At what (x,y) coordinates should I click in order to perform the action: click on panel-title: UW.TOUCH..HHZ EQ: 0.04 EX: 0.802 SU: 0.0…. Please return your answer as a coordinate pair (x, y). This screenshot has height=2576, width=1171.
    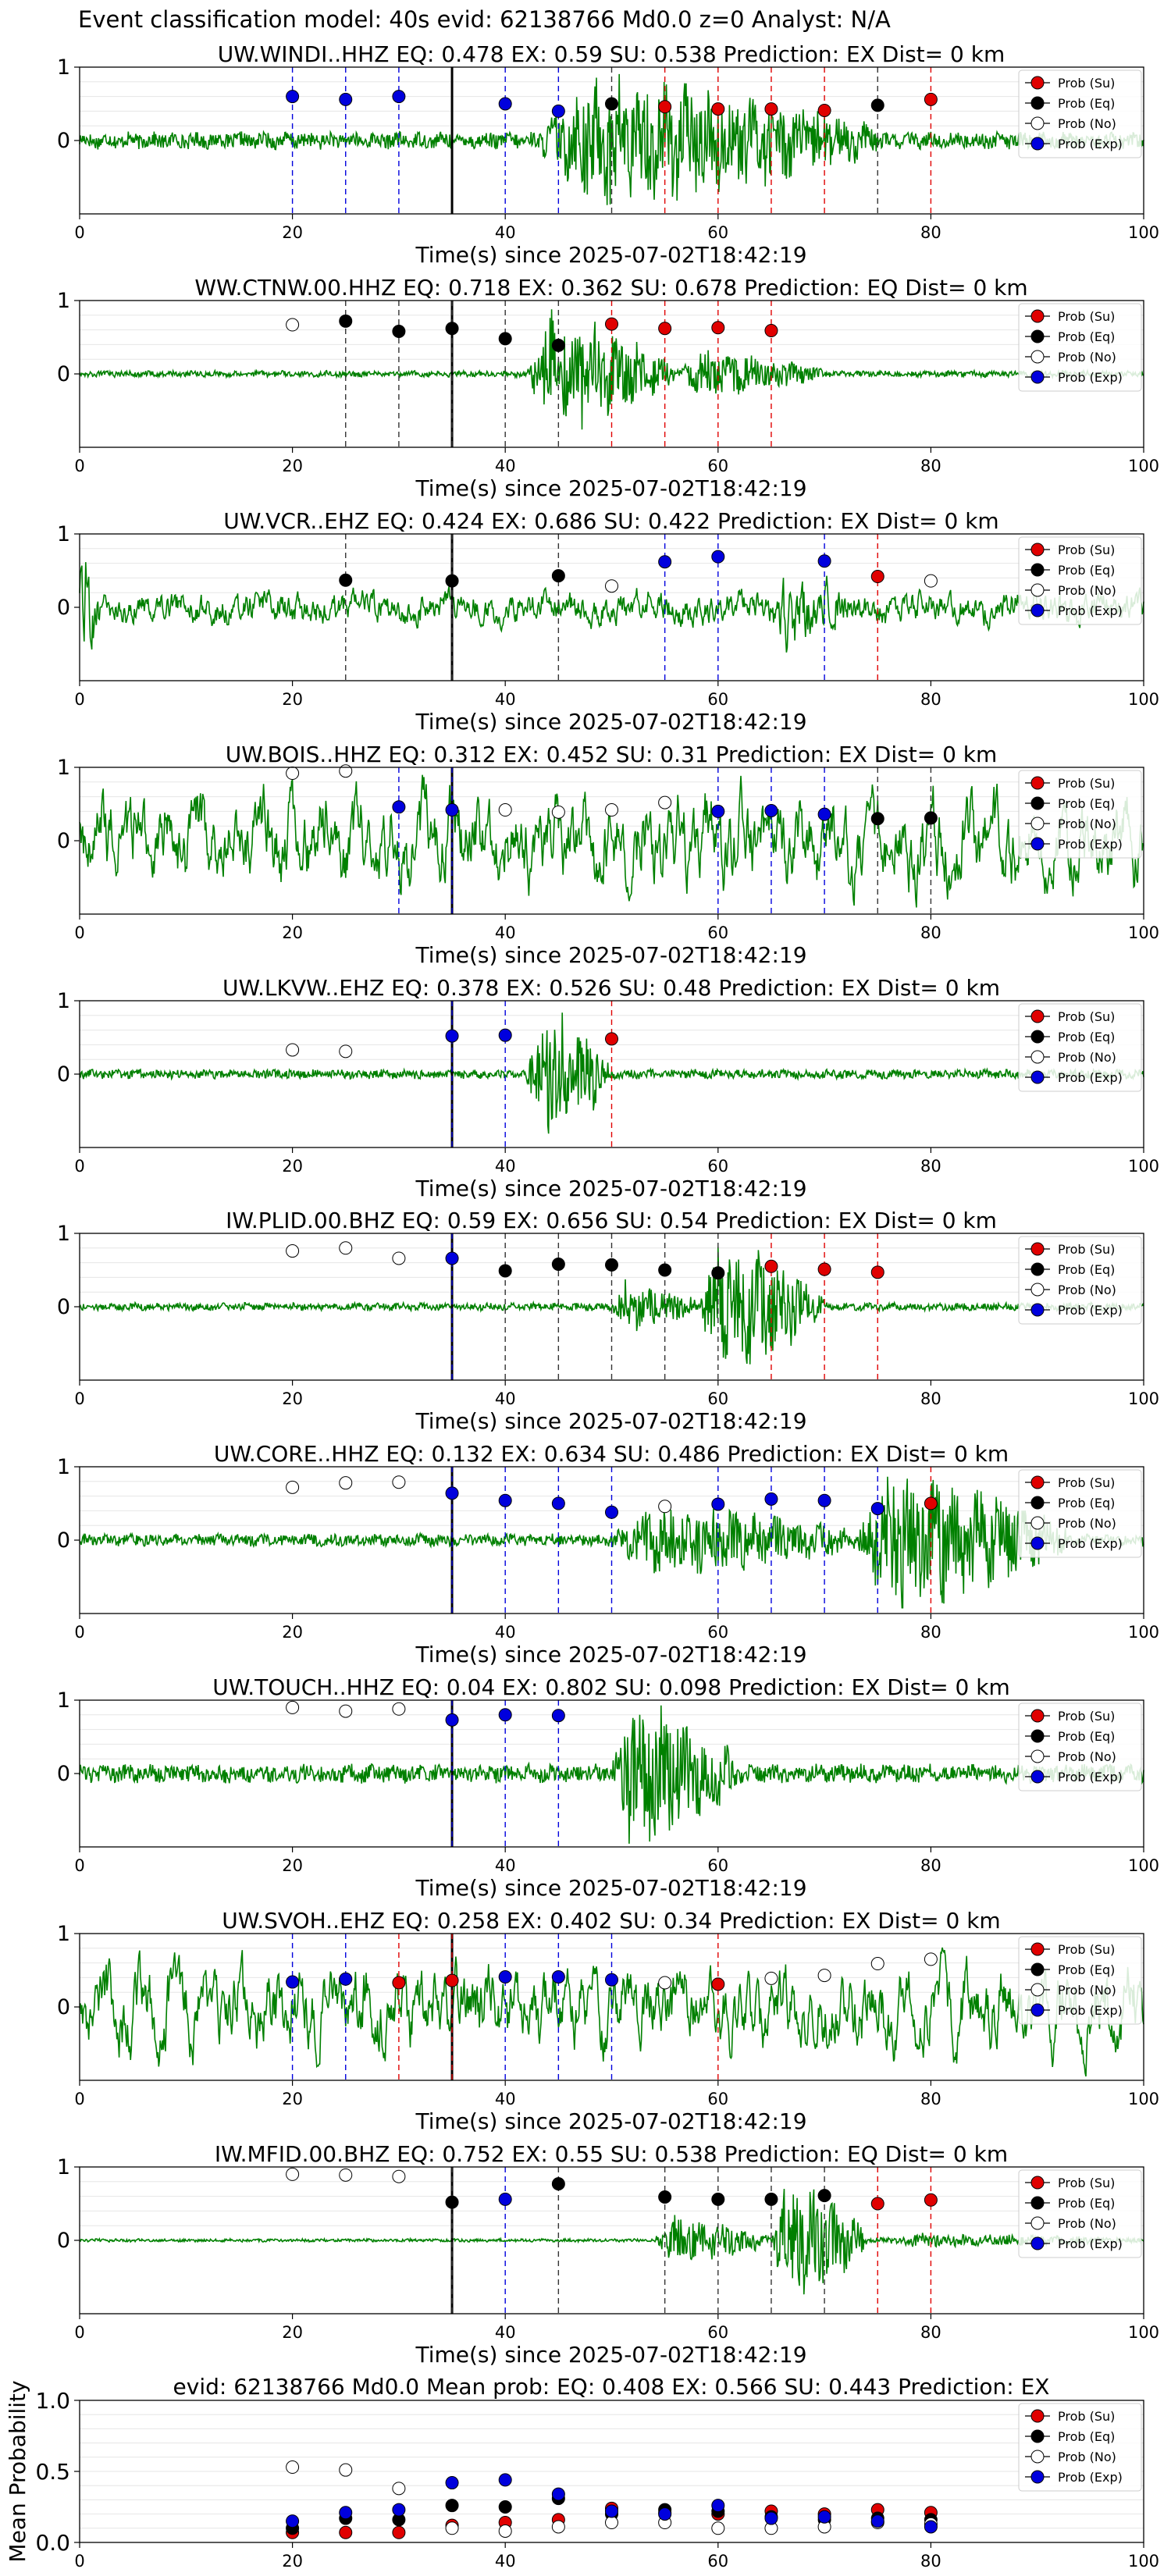
    Looking at the image, I should click on (611, 1687).